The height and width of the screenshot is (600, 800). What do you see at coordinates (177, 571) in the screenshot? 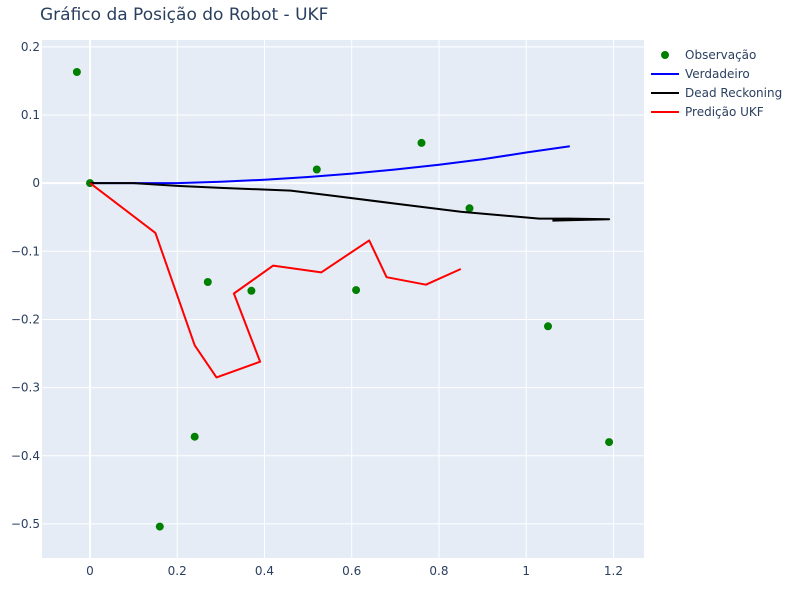
I see `x-tick-label: 0.2` at bounding box center [177, 571].